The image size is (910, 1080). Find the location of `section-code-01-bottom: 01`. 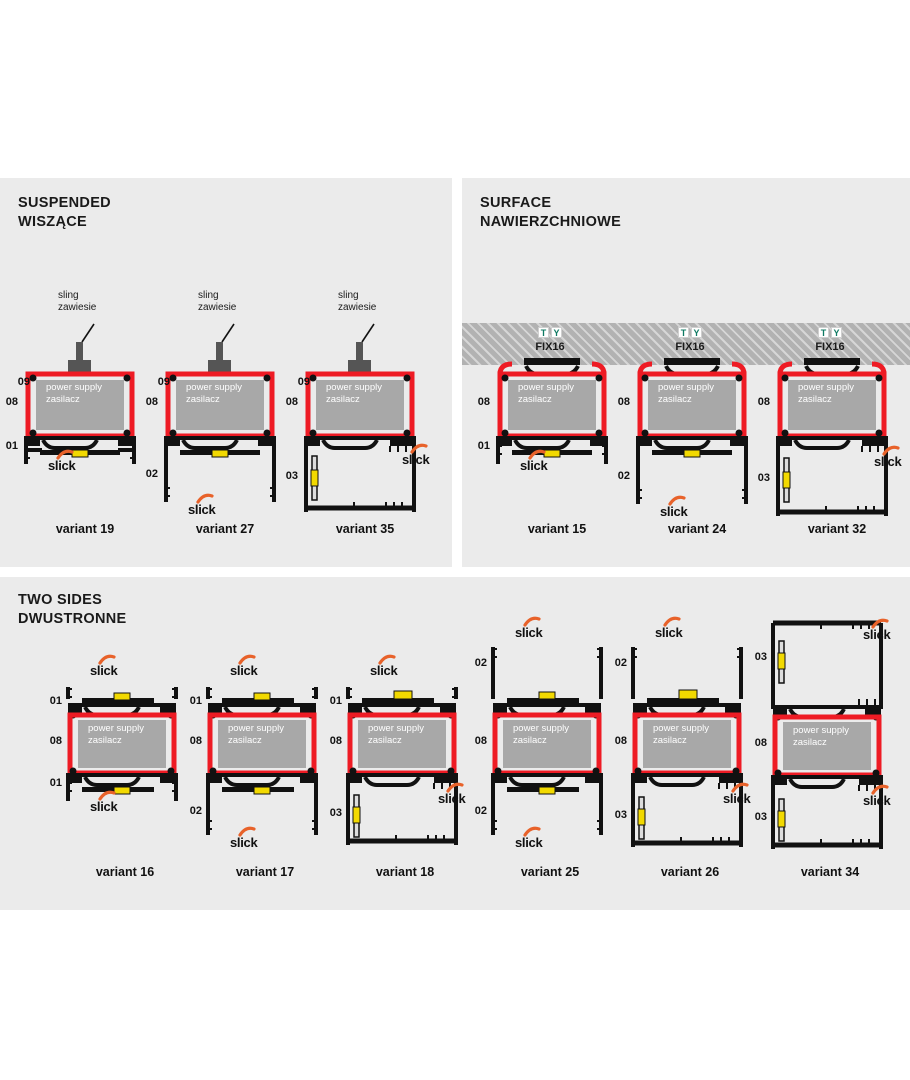

section-code-01-bottom: 01 is located at coordinates (55, 783).